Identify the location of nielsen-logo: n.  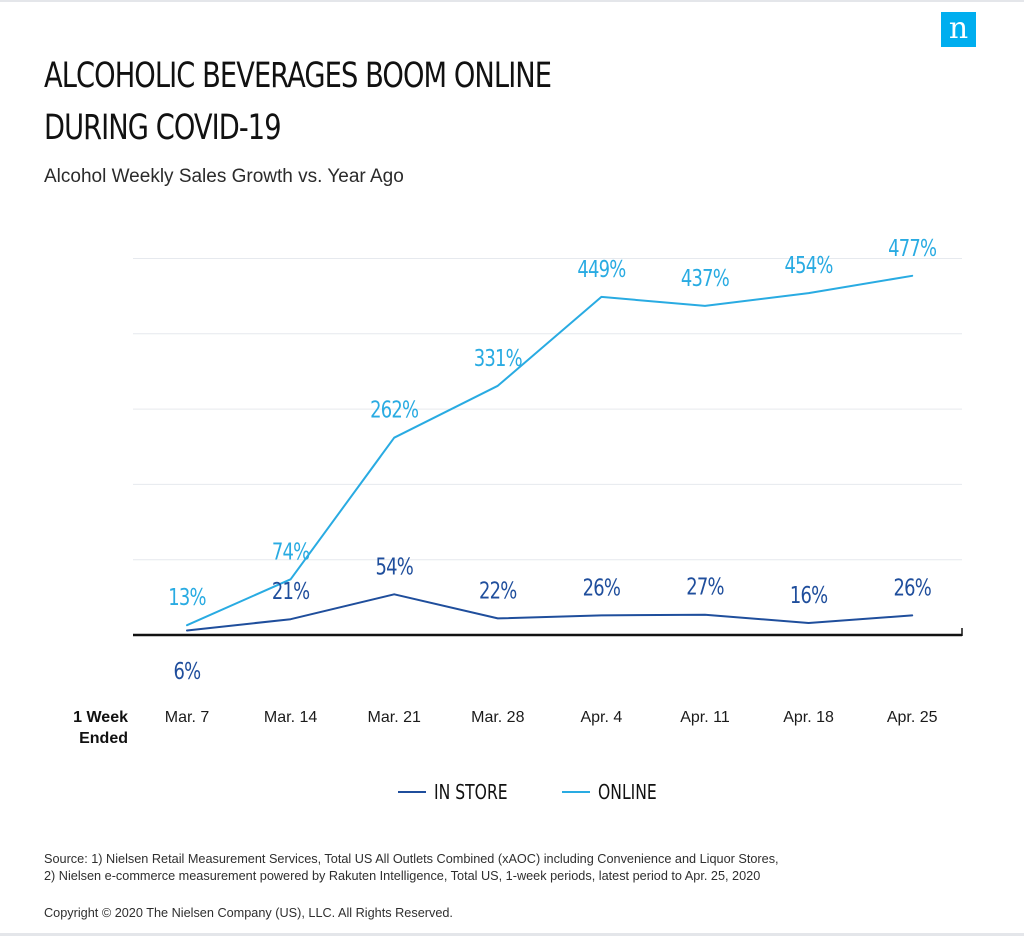
(958, 29).